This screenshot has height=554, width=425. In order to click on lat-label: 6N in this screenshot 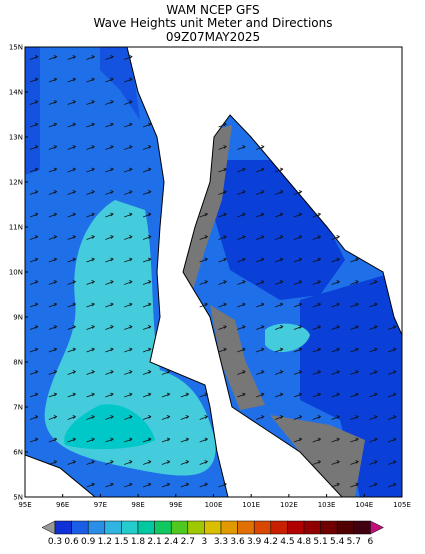, I will do `click(18, 453)`.